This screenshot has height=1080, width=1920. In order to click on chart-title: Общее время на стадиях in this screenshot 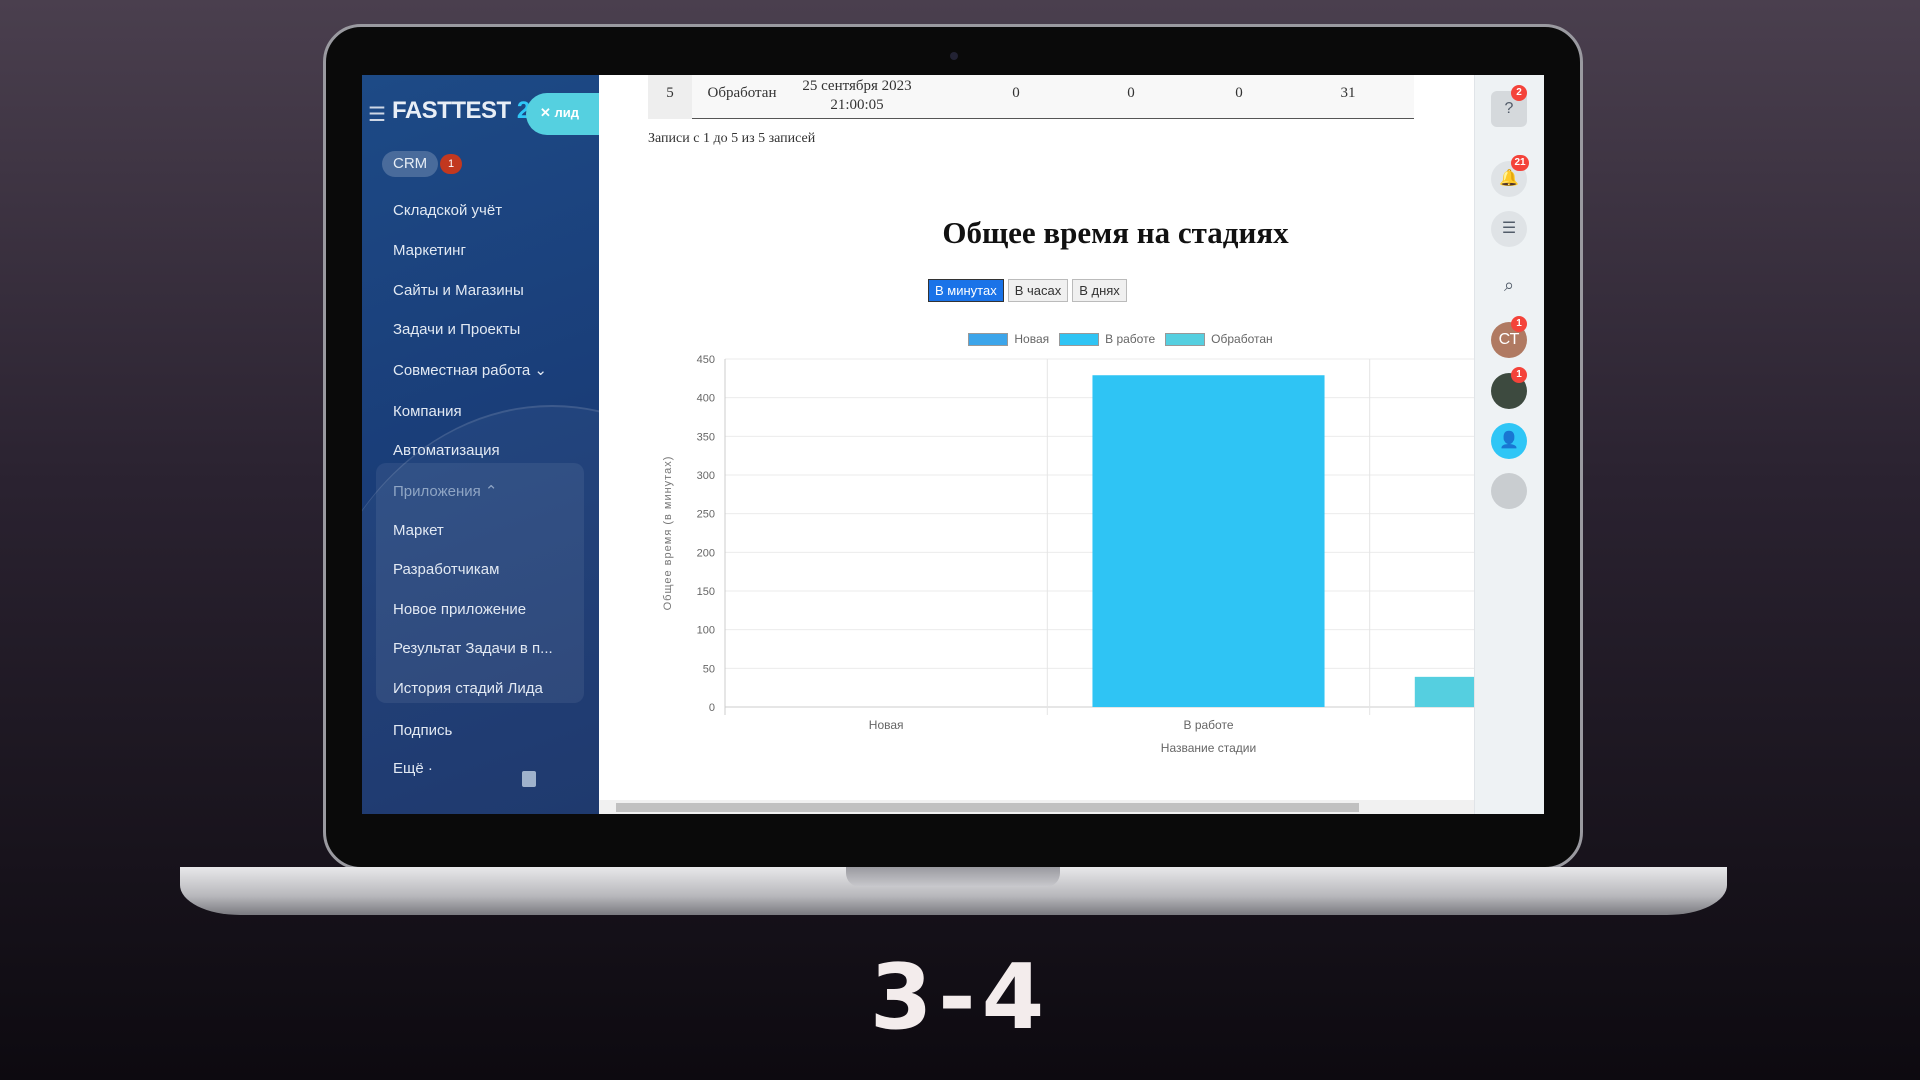, I will do `click(1115, 232)`.